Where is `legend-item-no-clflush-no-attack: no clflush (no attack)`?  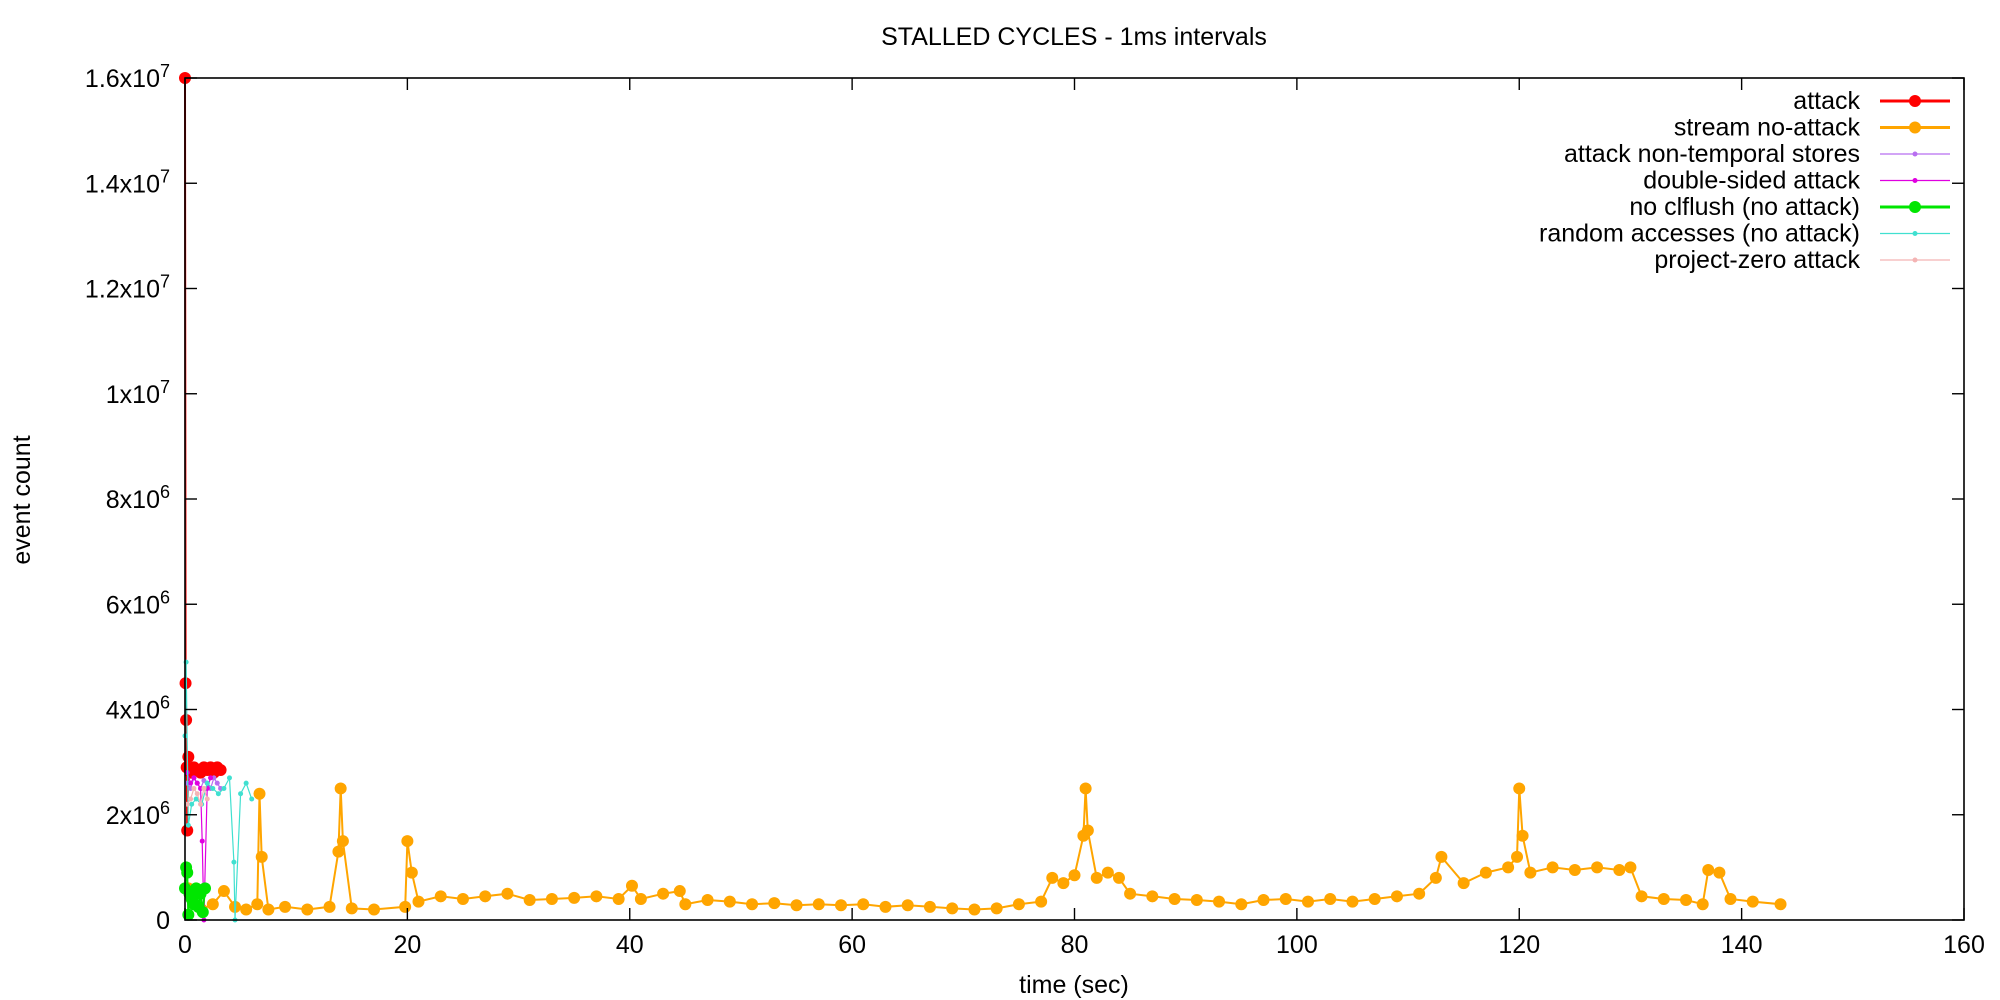 legend-item-no-clflush-no-attack: no clflush (no attack) is located at coordinates (1789, 207).